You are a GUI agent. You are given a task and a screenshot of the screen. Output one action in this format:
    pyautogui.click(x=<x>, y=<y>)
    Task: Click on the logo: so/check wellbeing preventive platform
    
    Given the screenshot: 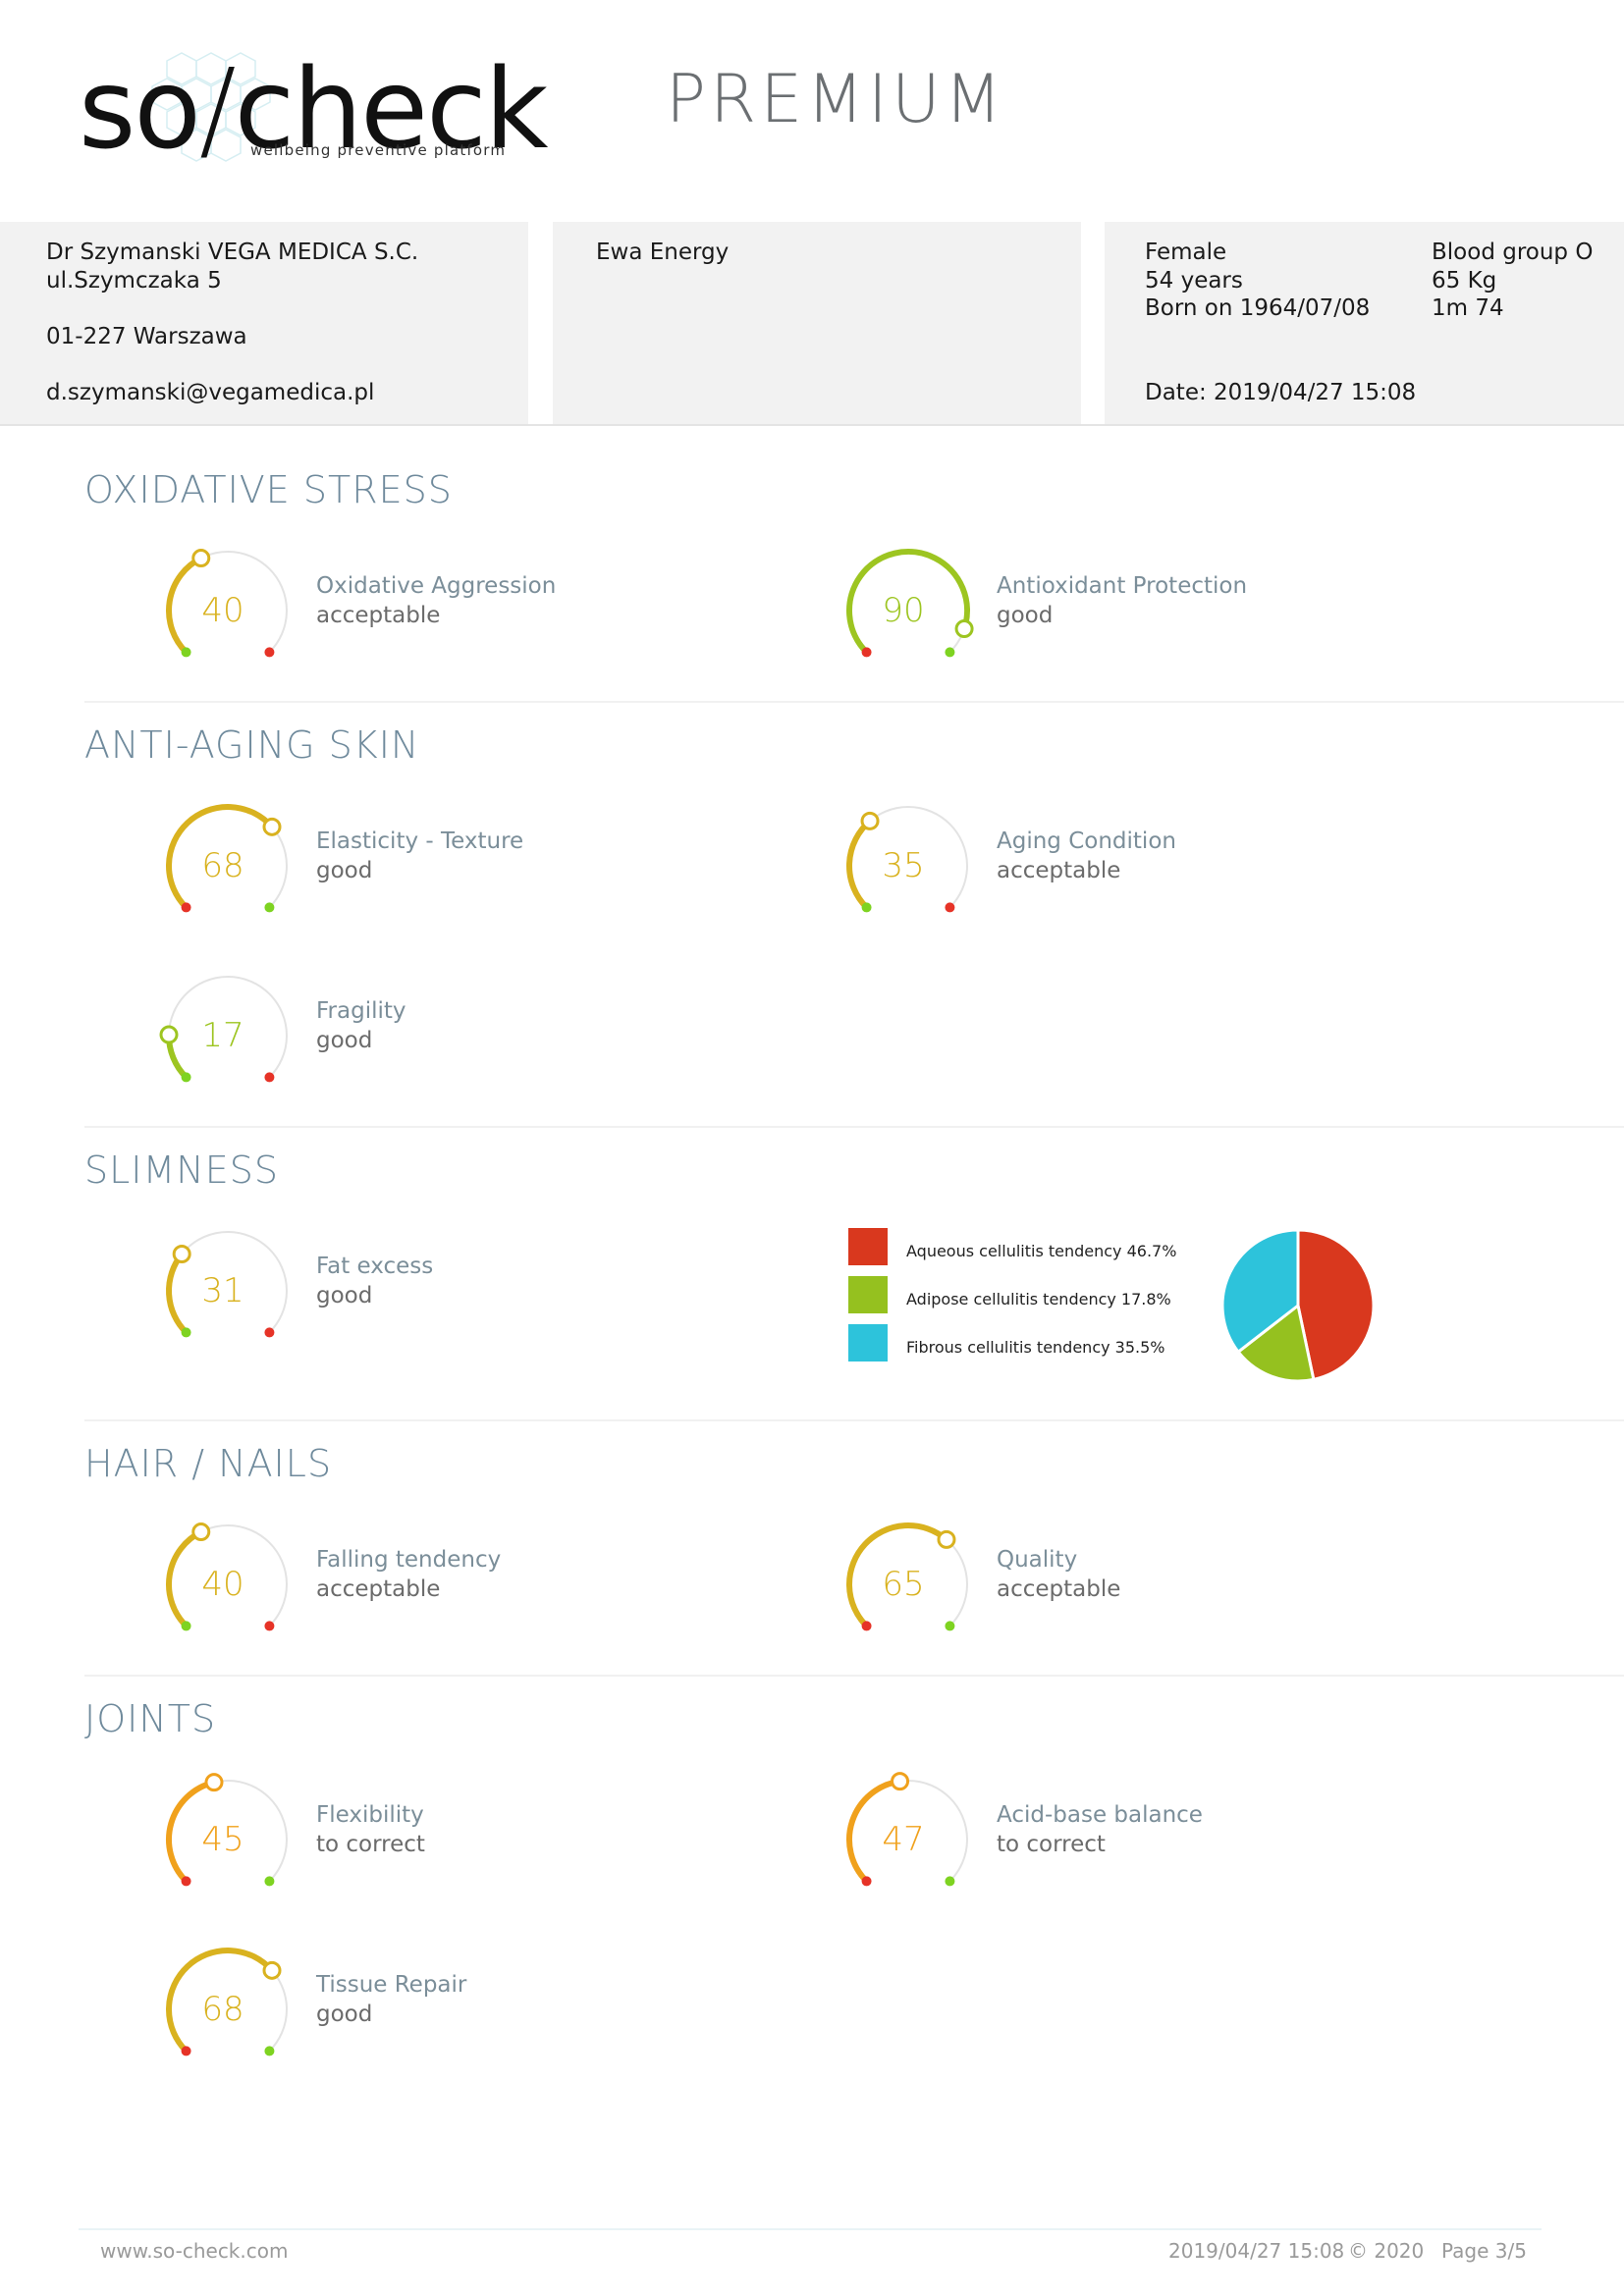 What is the action you would take?
    pyautogui.click(x=314, y=119)
    